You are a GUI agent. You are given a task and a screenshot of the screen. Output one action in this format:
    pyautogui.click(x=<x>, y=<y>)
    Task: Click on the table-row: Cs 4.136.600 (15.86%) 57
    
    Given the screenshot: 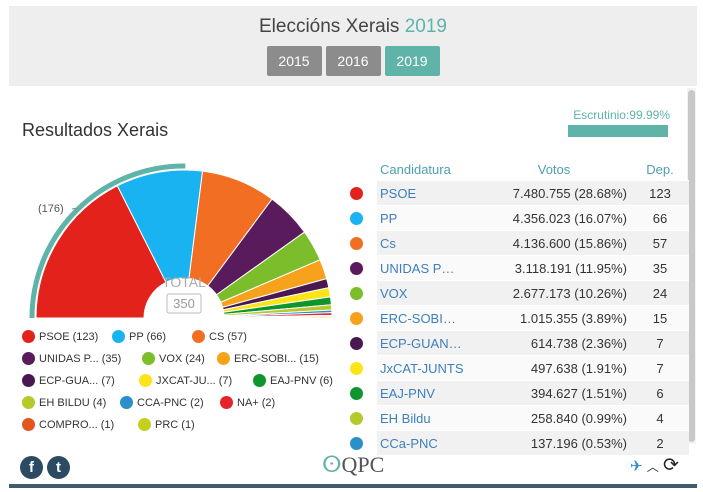 What is the action you would take?
    pyautogui.click(x=519, y=243)
    